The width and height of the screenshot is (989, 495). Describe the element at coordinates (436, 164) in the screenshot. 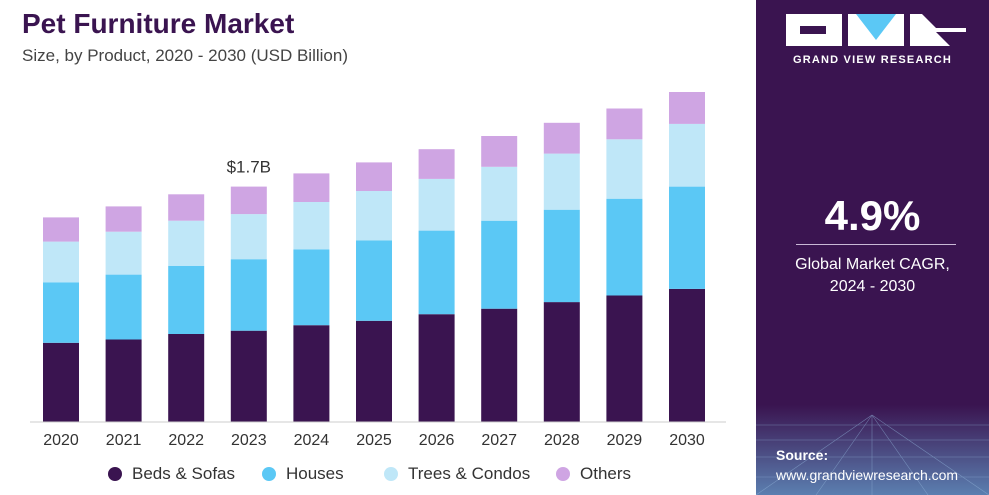

I see `bar-2026-others` at that location.